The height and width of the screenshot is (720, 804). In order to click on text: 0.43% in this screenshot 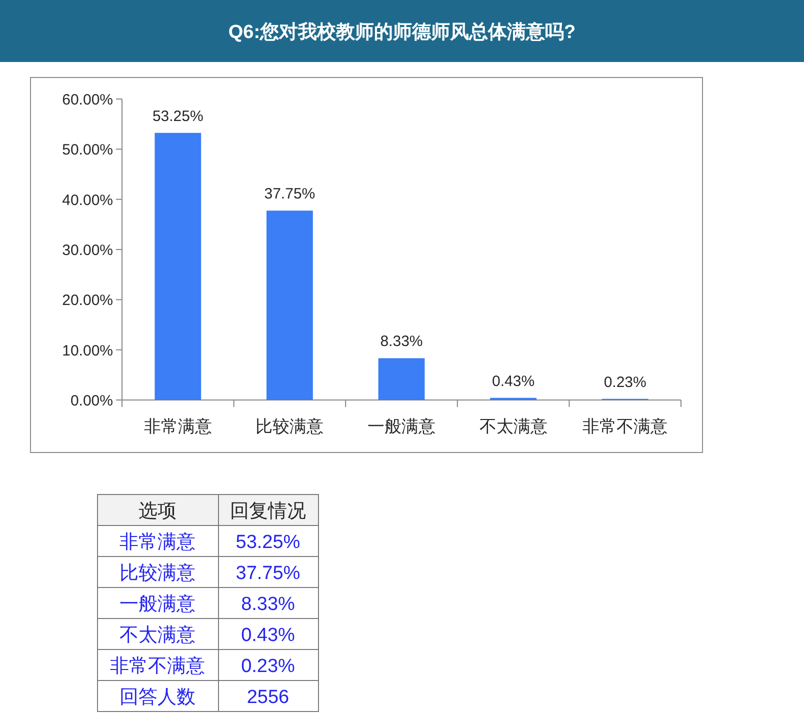, I will do `click(268, 635)`.